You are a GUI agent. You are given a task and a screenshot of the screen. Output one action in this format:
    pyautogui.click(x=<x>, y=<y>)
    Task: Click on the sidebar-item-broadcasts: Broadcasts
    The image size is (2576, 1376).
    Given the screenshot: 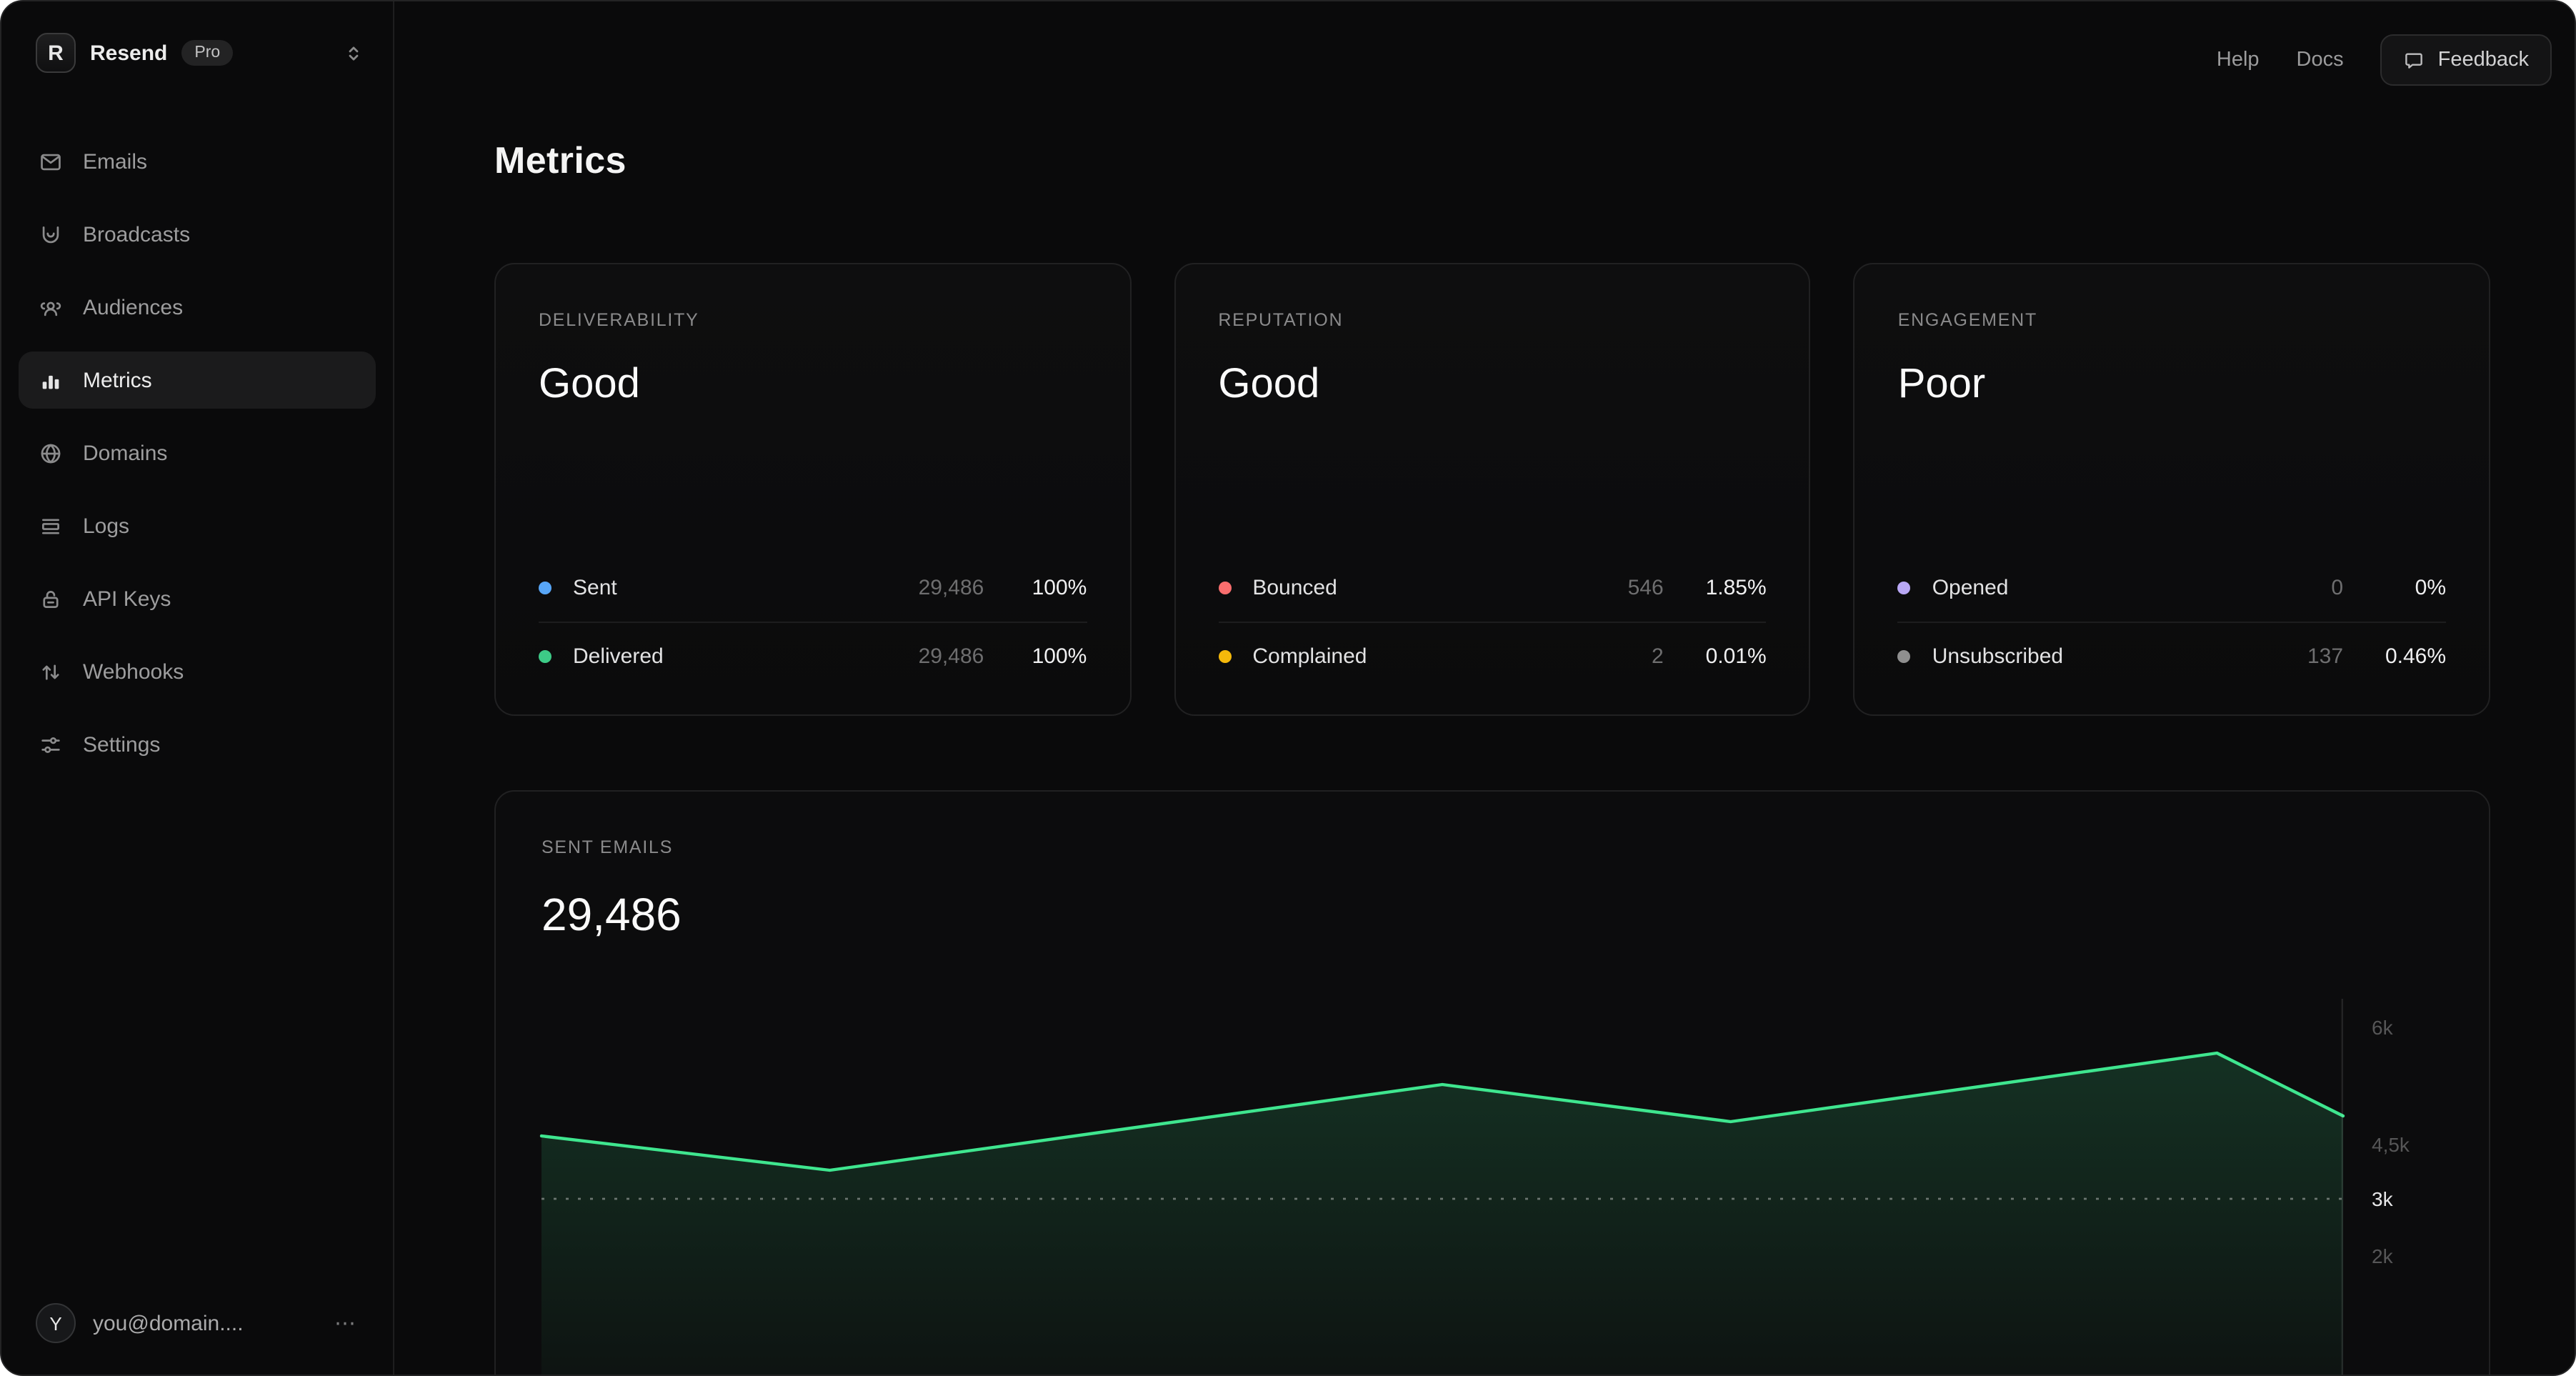 What is the action you would take?
    pyautogui.click(x=197, y=234)
    